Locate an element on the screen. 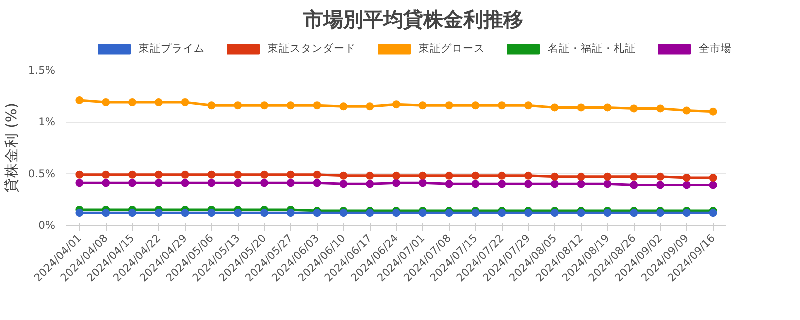  y-tick-label: 1% is located at coordinates (47, 122).